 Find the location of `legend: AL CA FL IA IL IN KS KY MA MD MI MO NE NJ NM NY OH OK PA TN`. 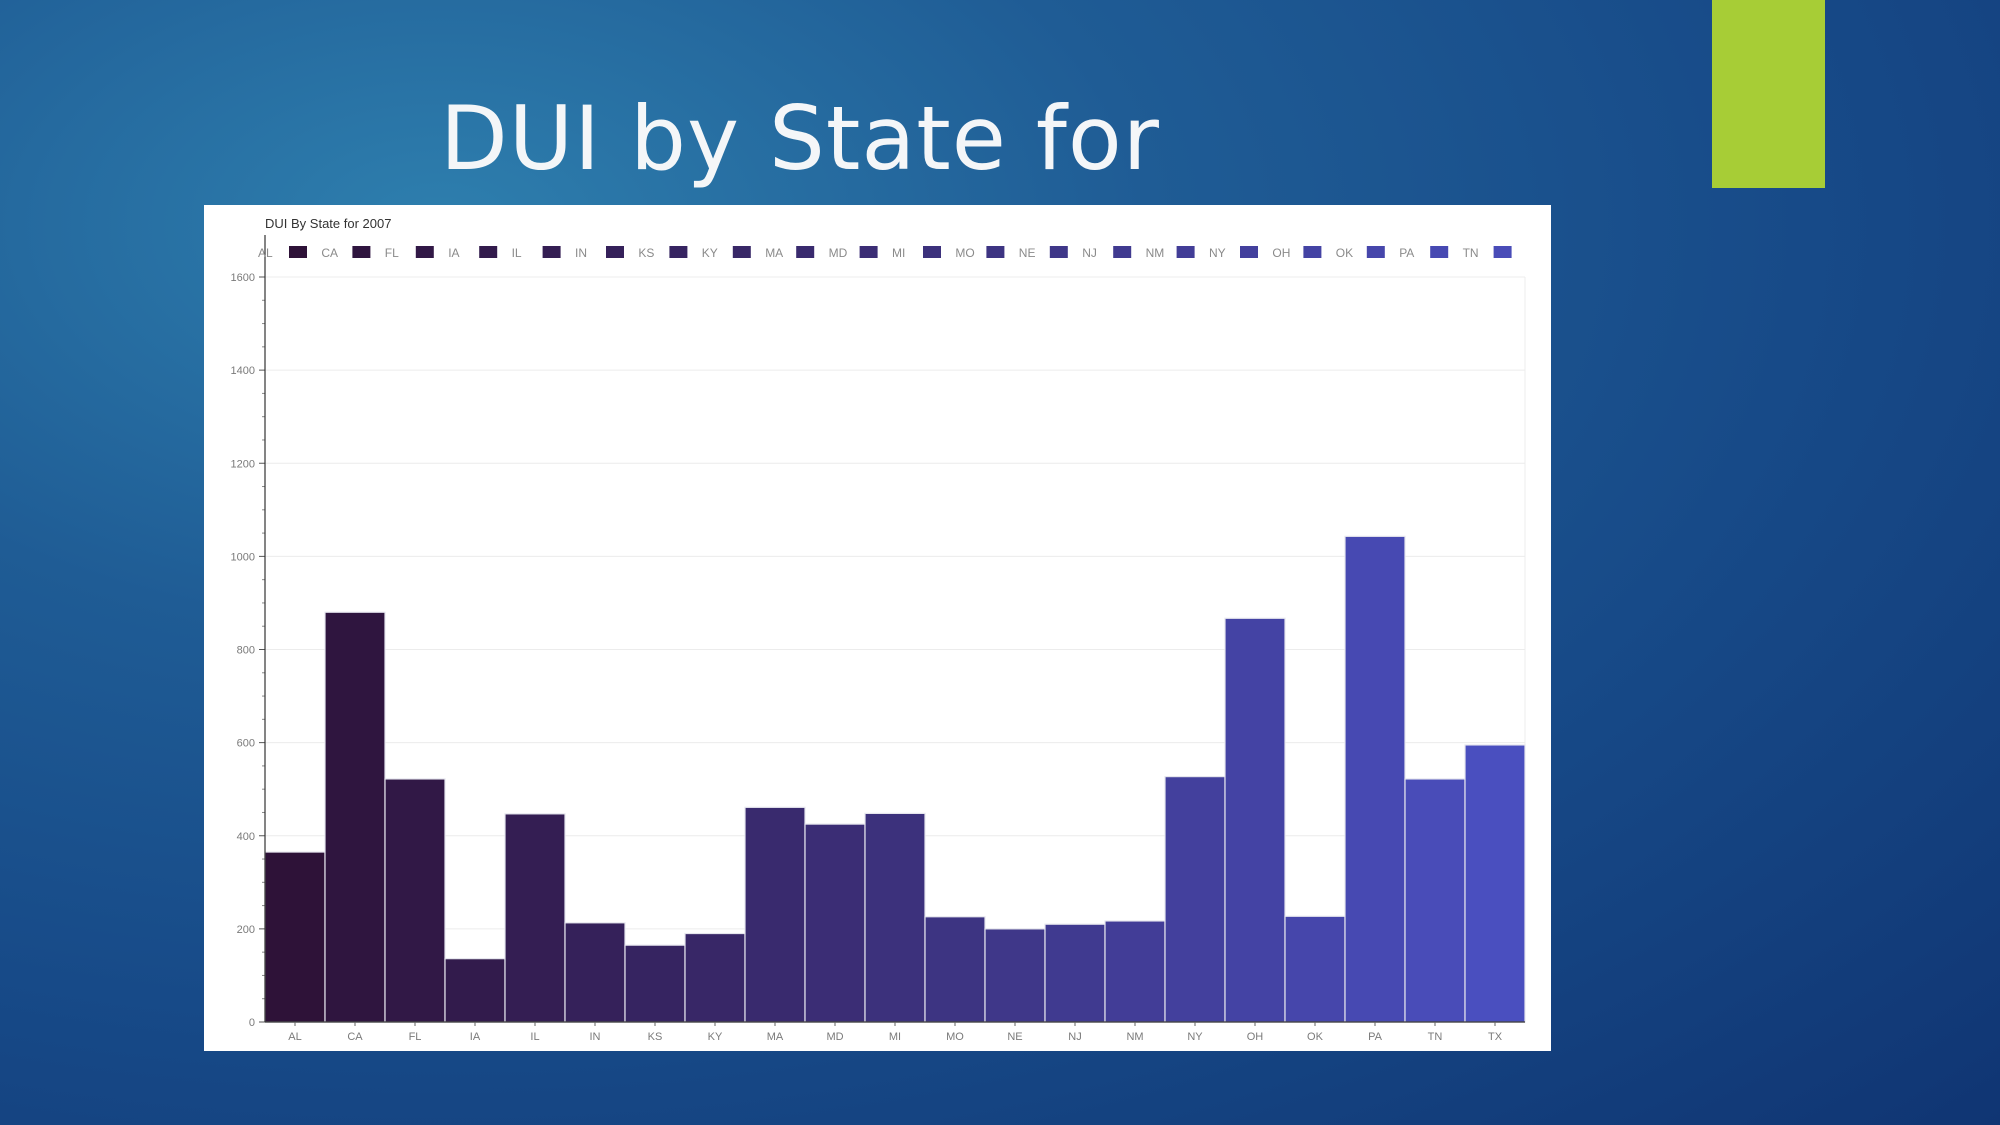

legend: AL CA FL IA IL IN KS KY MA MD MI MO NE NJ NM NY OH OK PA TN is located at coordinates (885, 253).